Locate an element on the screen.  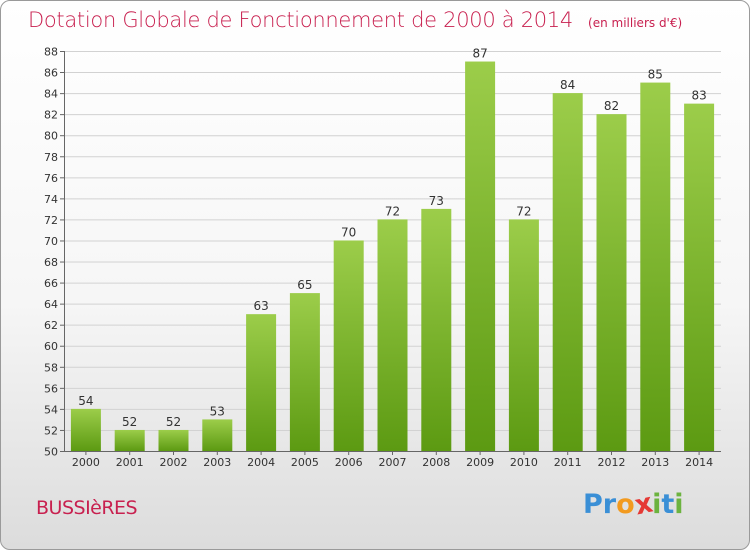
data-label-2014: 83 is located at coordinates (698, 96).